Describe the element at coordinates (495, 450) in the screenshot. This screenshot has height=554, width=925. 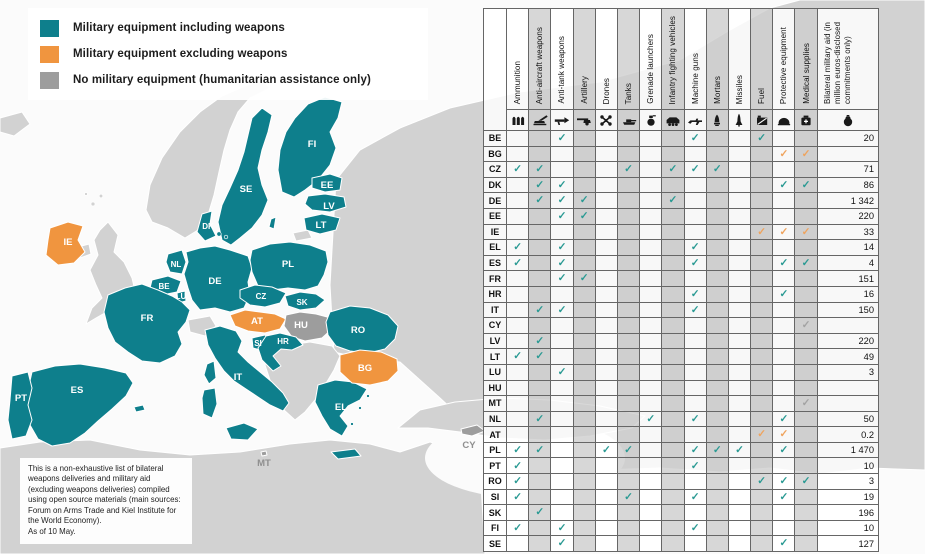
I see `row-label-pl: PL` at that location.